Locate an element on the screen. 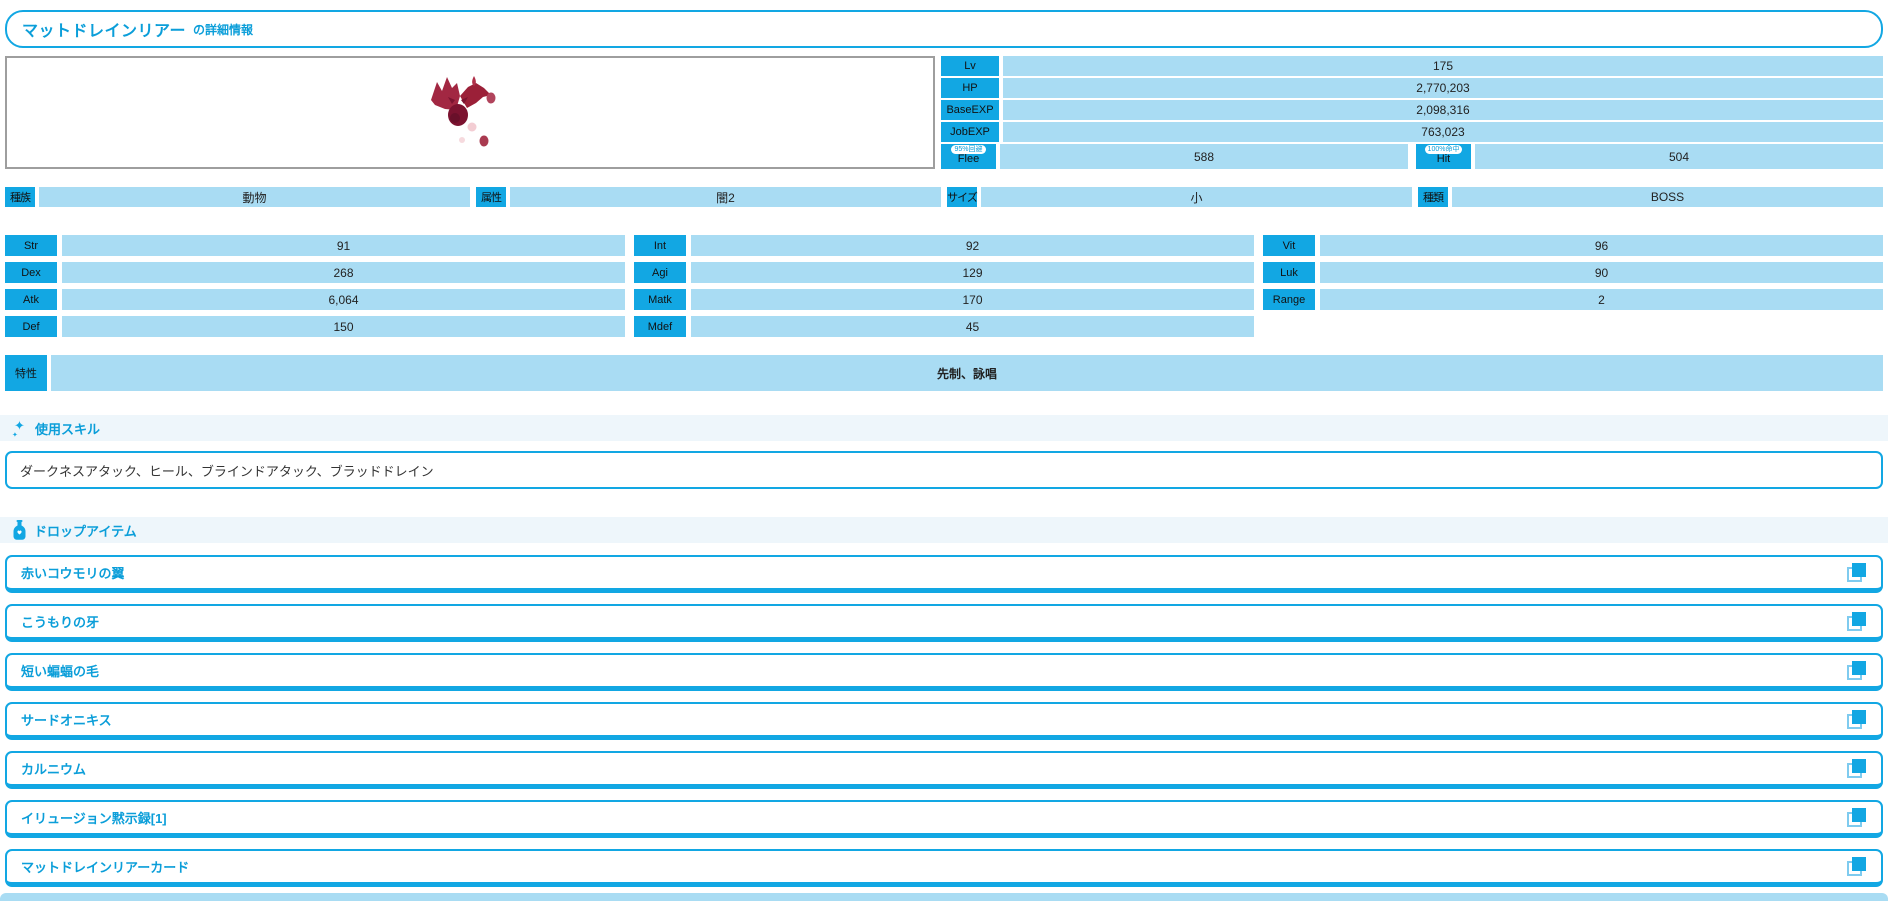 The image size is (1888, 901). drop-item-row: サードオニキス is located at coordinates (944, 721).